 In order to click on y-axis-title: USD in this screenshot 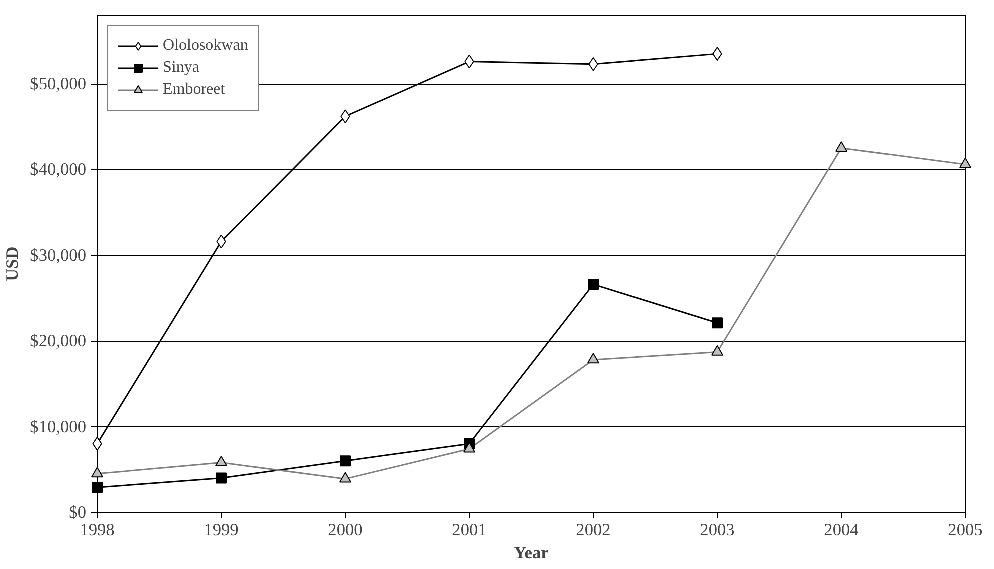, I will do `click(12, 264)`.